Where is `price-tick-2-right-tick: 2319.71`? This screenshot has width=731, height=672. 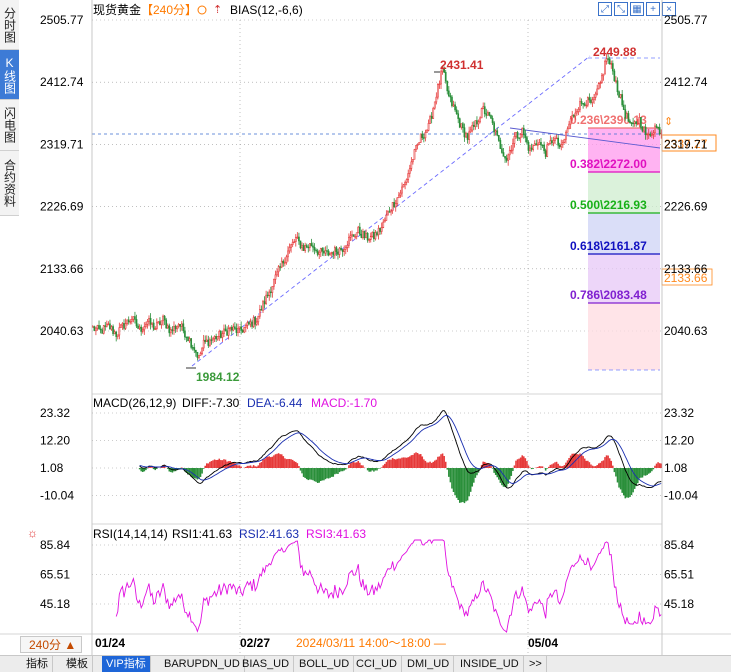 price-tick-2-right-tick: 2319.71 is located at coordinates (686, 144).